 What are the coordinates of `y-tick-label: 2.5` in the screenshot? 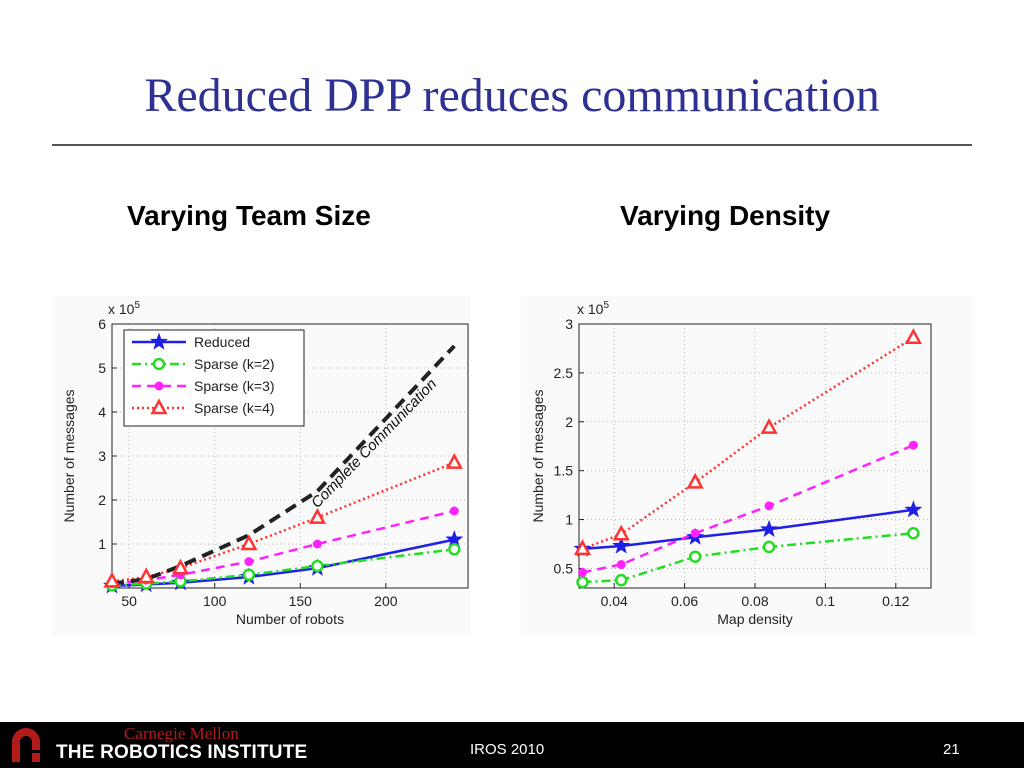 It's located at (564, 373).